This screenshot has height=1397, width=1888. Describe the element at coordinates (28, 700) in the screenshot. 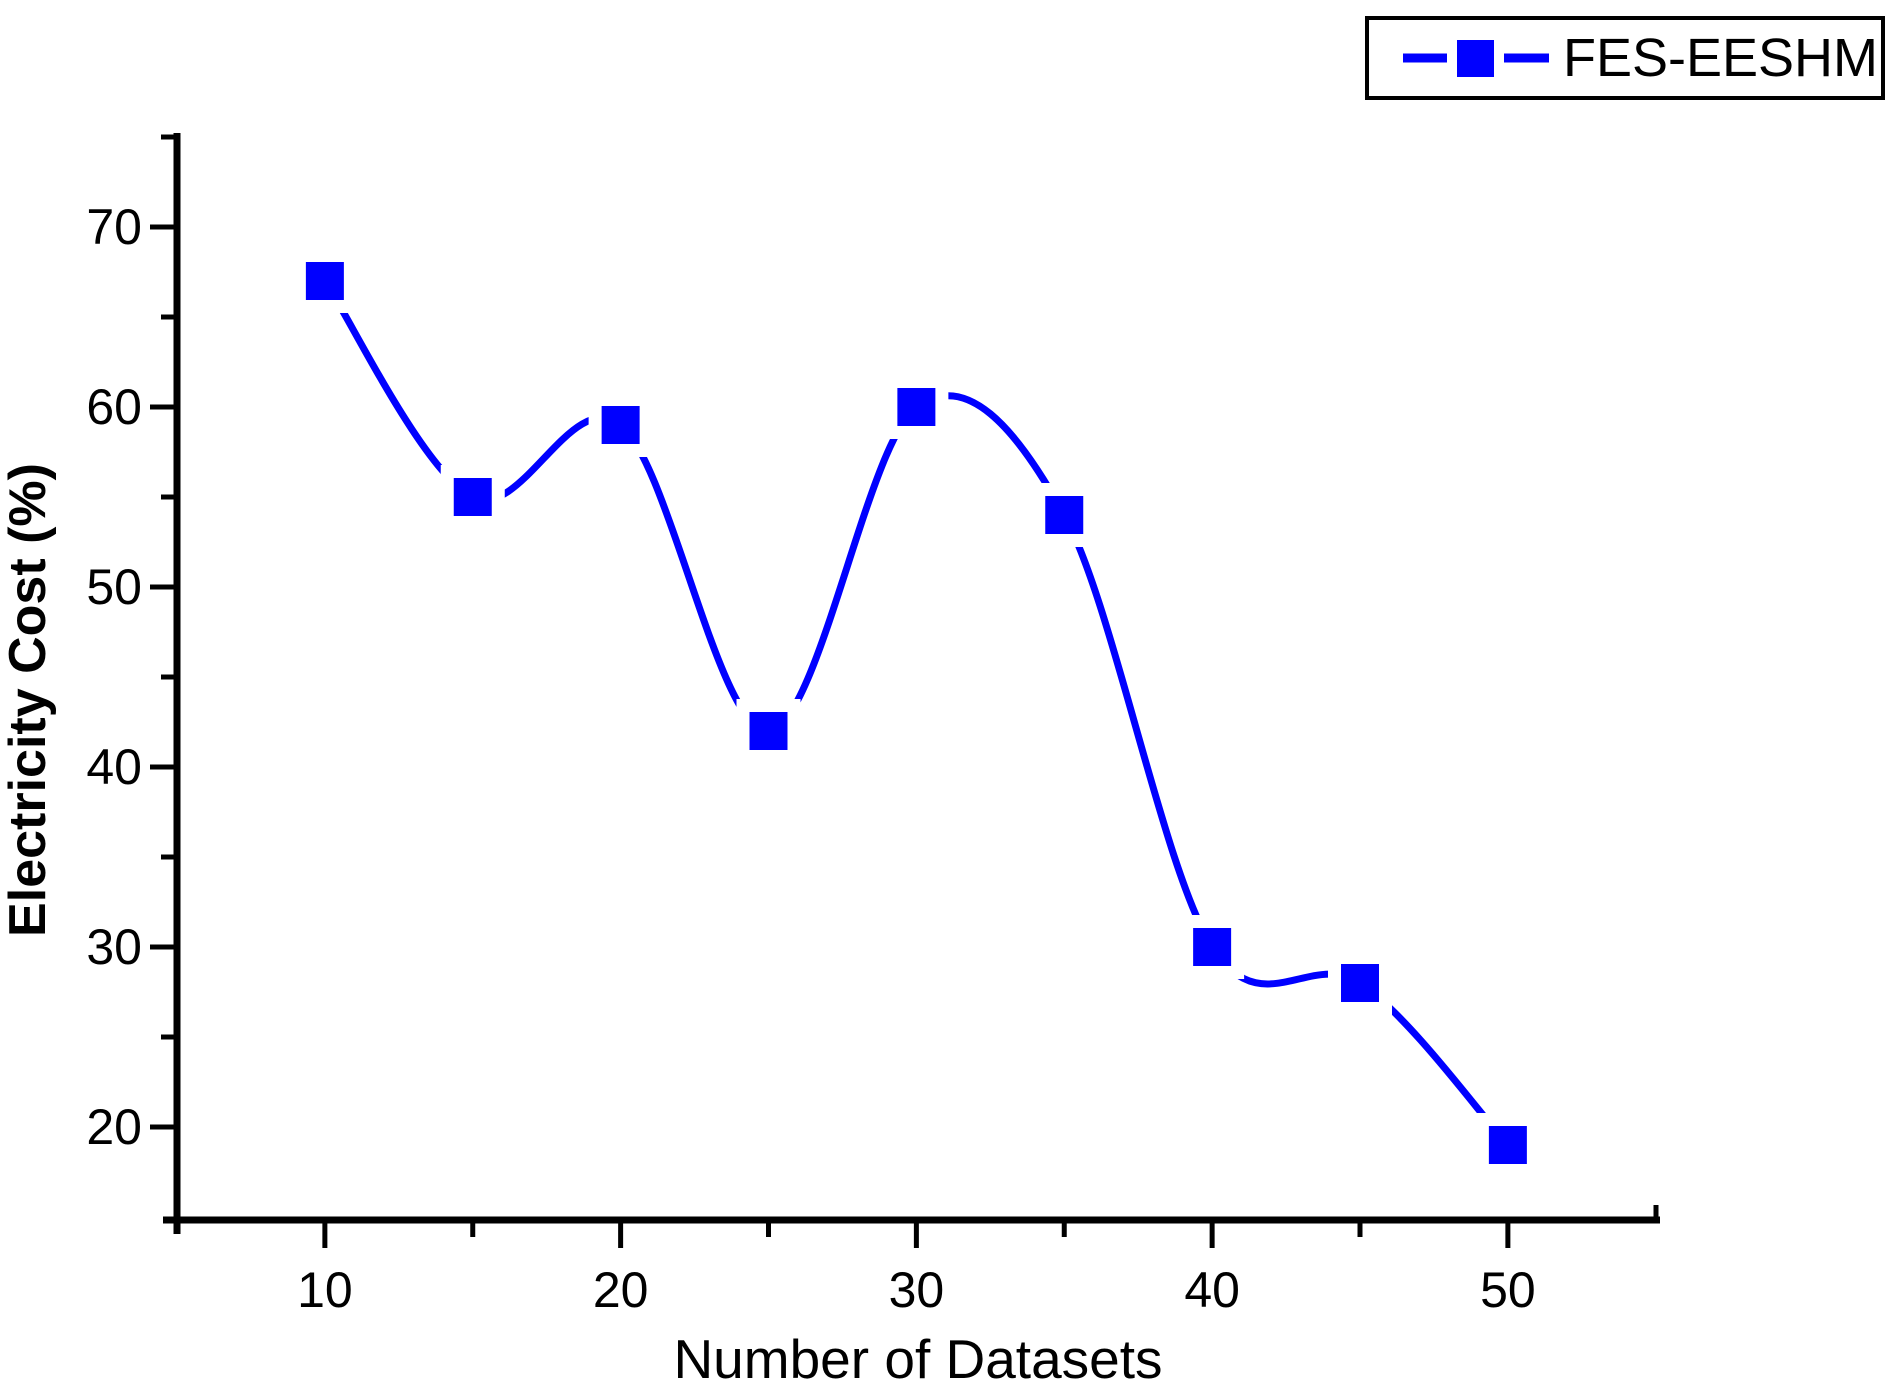

I see `y-axis-title: Electricity Cost (%)` at that location.